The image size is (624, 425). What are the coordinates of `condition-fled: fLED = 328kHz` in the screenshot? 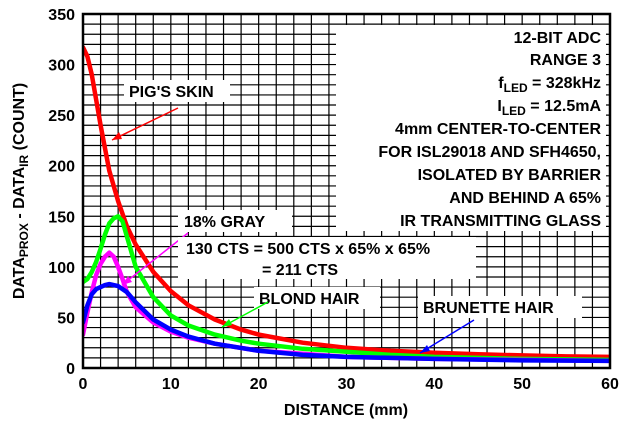 It's located at (549, 85).